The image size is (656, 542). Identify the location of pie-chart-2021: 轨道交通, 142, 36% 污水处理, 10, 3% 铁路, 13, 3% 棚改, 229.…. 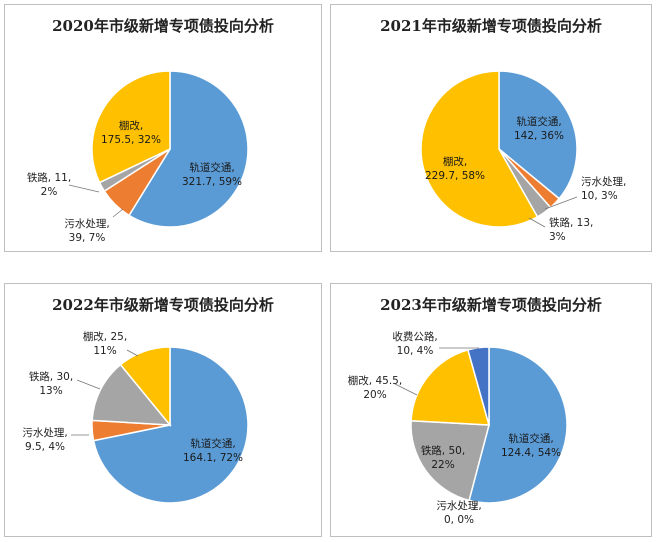
(523, 156).